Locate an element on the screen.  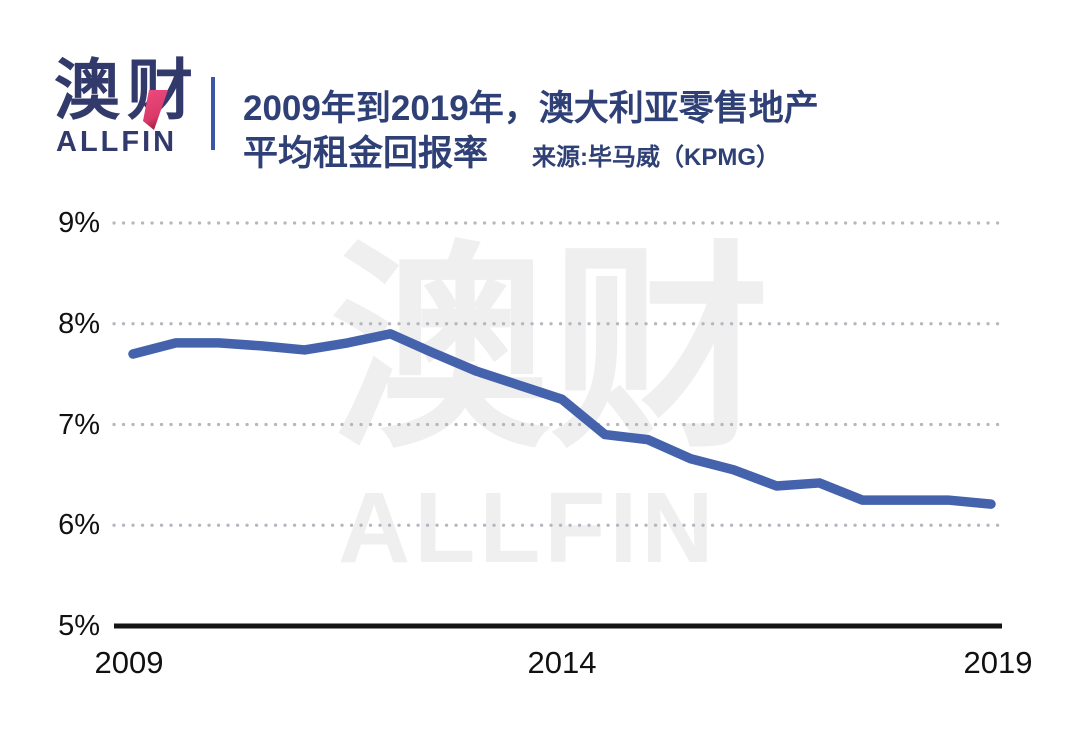
y-tick-label-9%: 9% is located at coordinates (79, 223).